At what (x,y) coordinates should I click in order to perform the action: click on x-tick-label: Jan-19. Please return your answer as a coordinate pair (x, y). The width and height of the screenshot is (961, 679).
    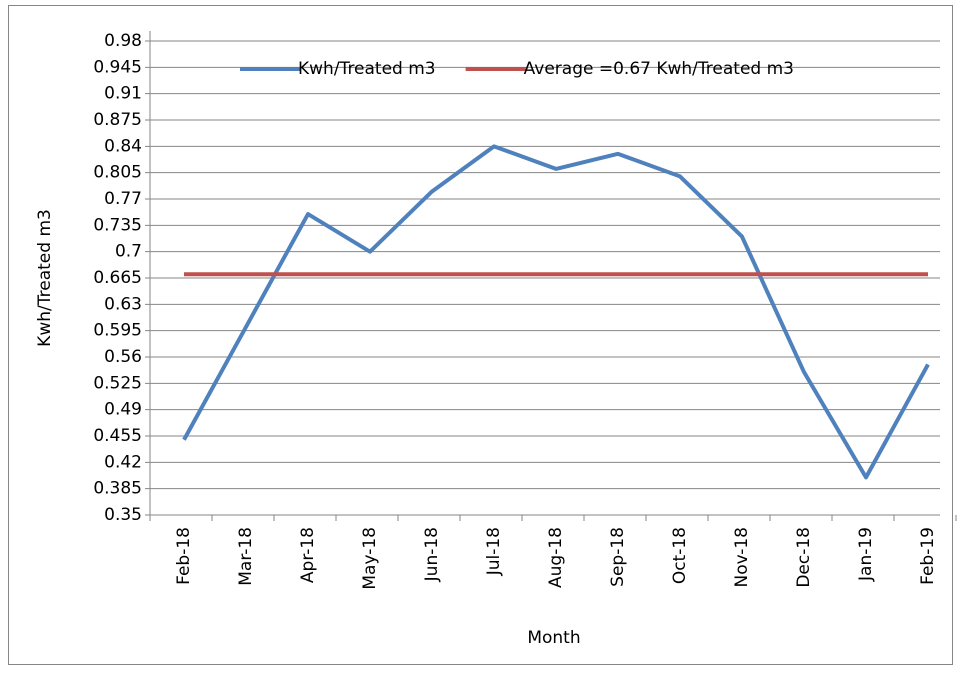
    Looking at the image, I should click on (866, 554).